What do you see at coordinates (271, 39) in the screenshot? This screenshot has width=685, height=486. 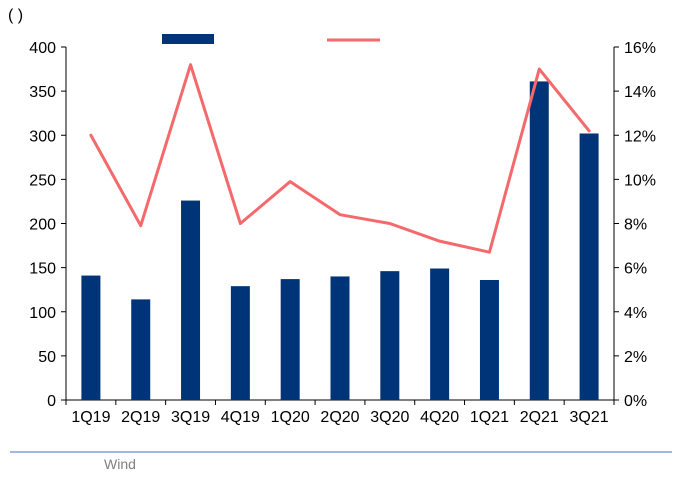 I see `legend` at bounding box center [271, 39].